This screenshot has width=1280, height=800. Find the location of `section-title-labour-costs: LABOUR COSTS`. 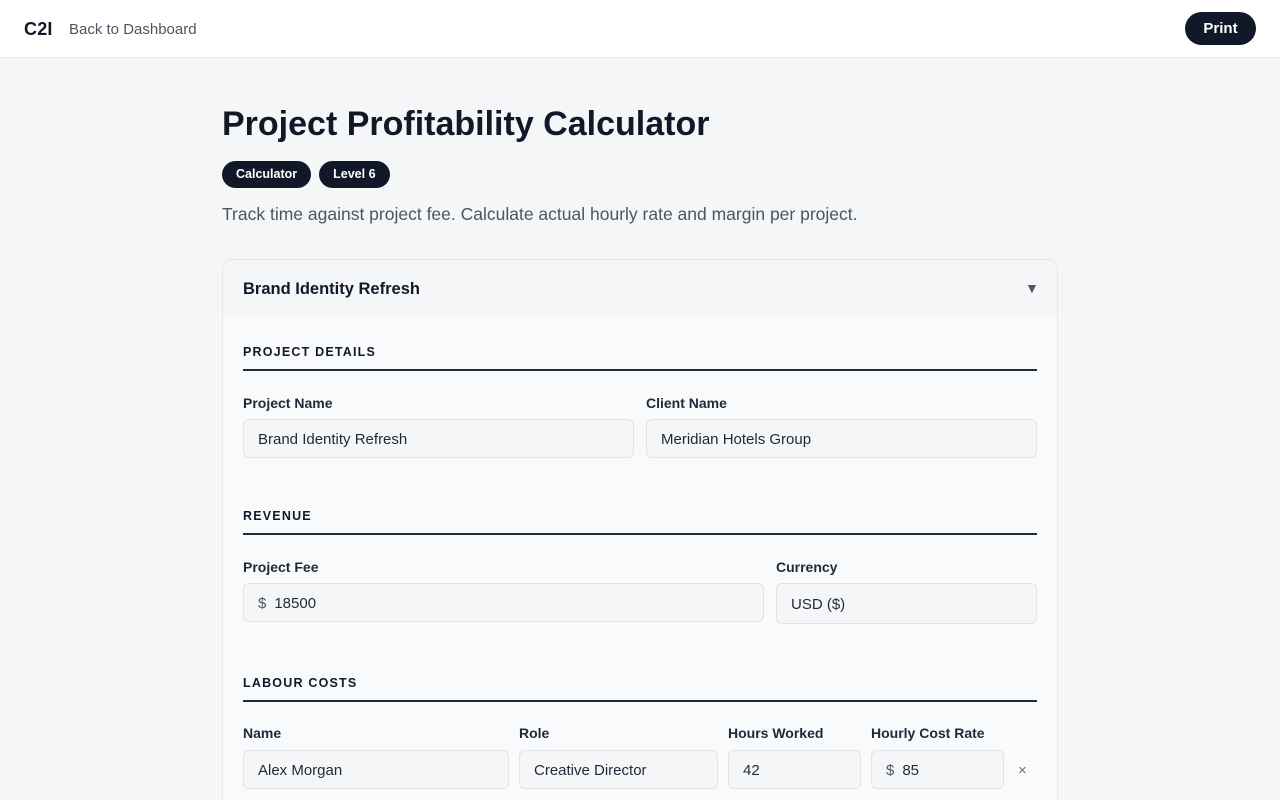

section-title-labour-costs: LABOUR COSTS is located at coordinates (300, 683).